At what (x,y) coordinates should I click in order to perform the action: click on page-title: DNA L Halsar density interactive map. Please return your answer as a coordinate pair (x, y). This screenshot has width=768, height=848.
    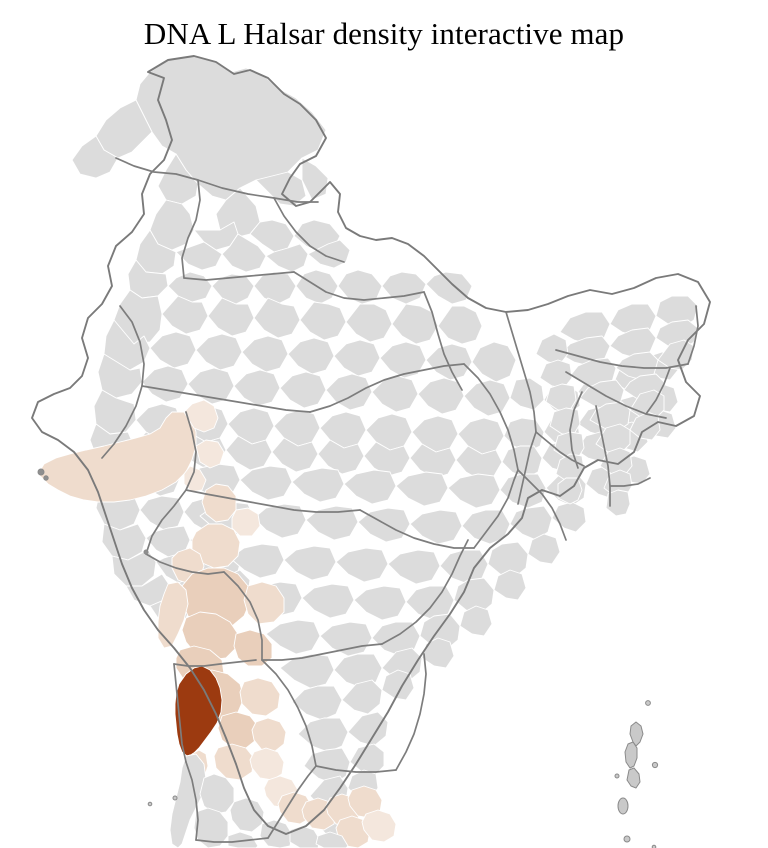
    Looking at the image, I should click on (384, 33).